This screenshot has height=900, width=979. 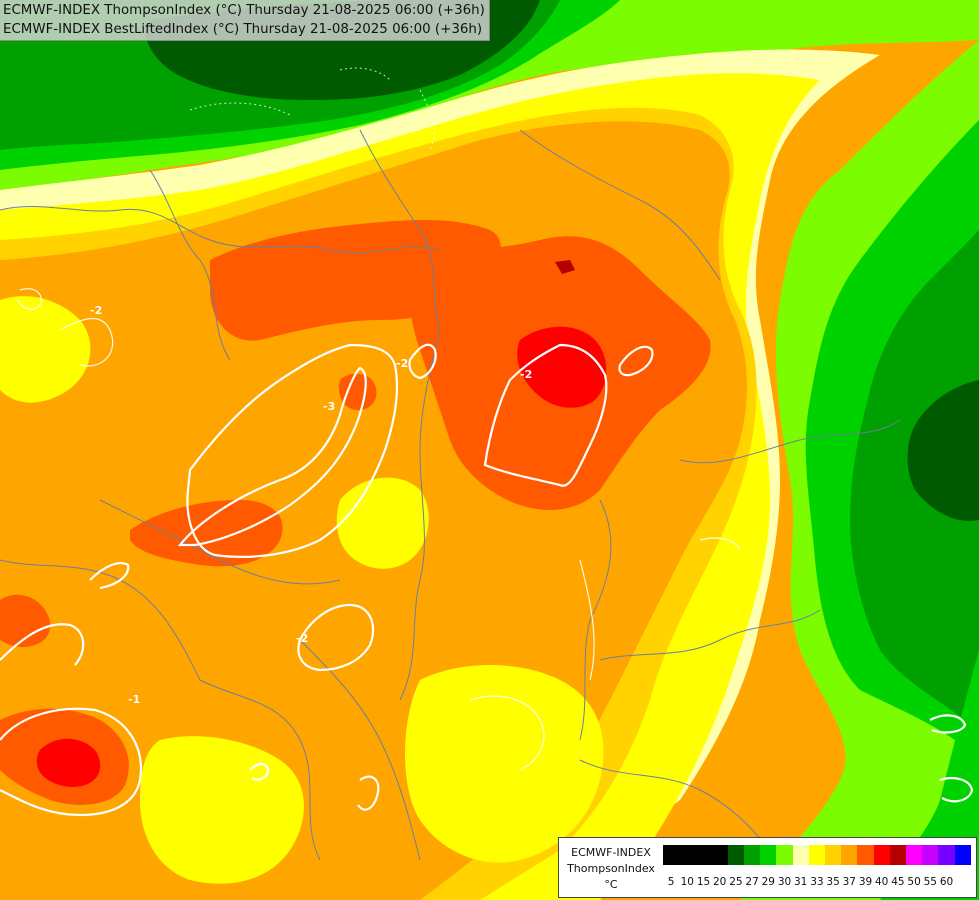 I want to click on zone-red-core-central, so click(x=562, y=367).